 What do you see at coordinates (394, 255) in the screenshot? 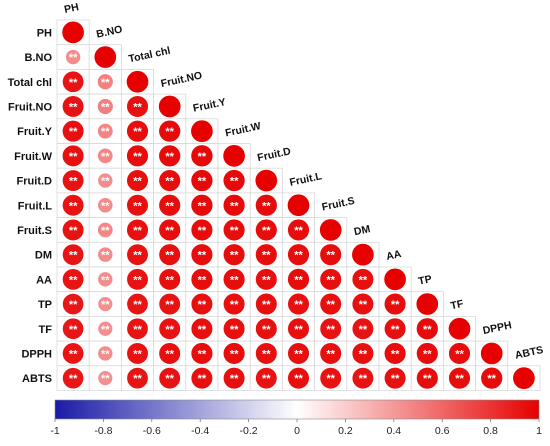
I see `column-label: AA` at bounding box center [394, 255].